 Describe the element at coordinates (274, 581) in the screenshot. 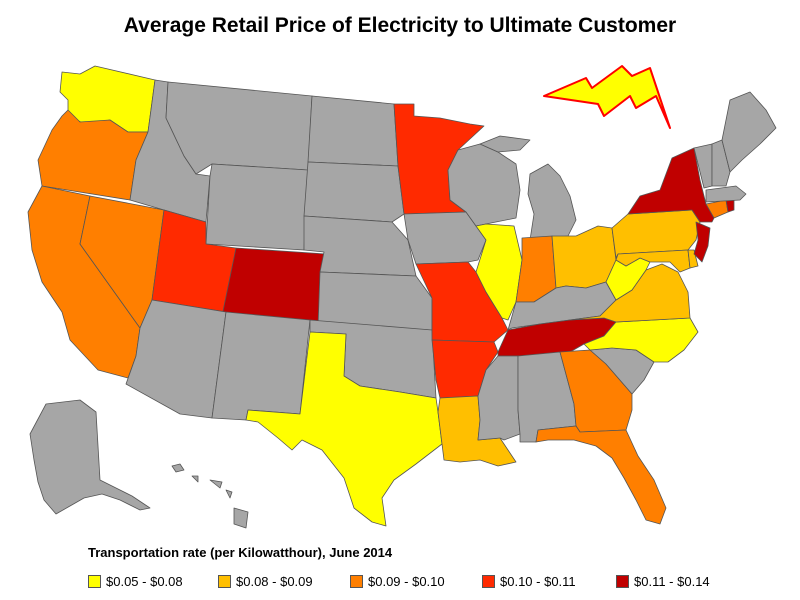

I see `legend-label: $0.08 - $0.09` at that location.